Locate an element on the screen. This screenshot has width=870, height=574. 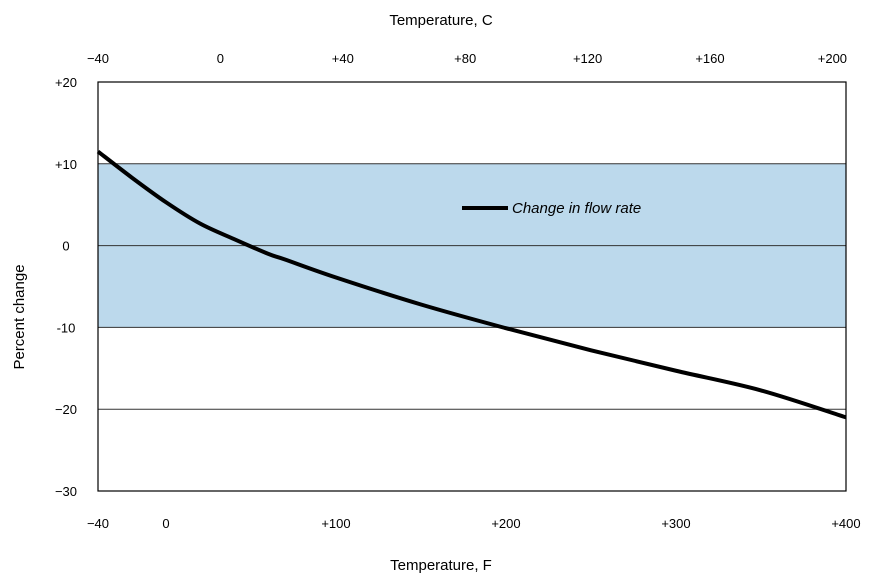
top-tick-label: +200 is located at coordinates (832, 58).